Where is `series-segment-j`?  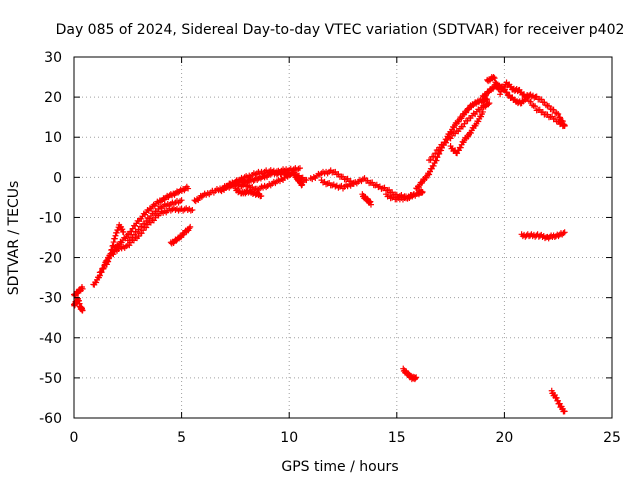
series-segment-j is located at coordinates (257, 182).